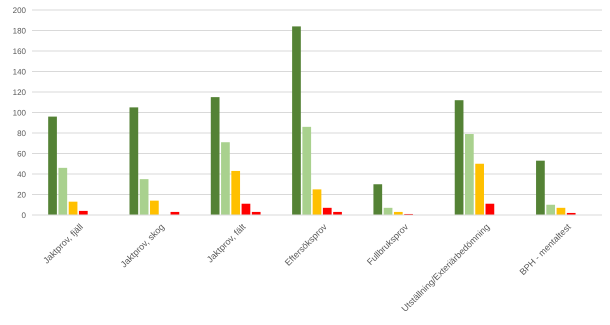 Image resolution: width=610 pixels, height=325 pixels. What do you see at coordinates (19, 10) in the screenshot?
I see `y-tick-label: 200` at bounding box center [19, 10].